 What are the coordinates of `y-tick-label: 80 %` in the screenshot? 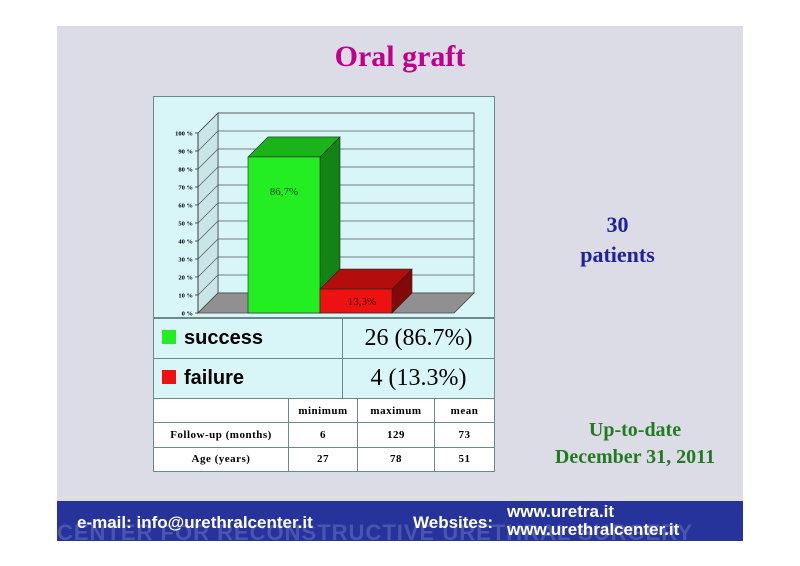 It's located at (185, 170).